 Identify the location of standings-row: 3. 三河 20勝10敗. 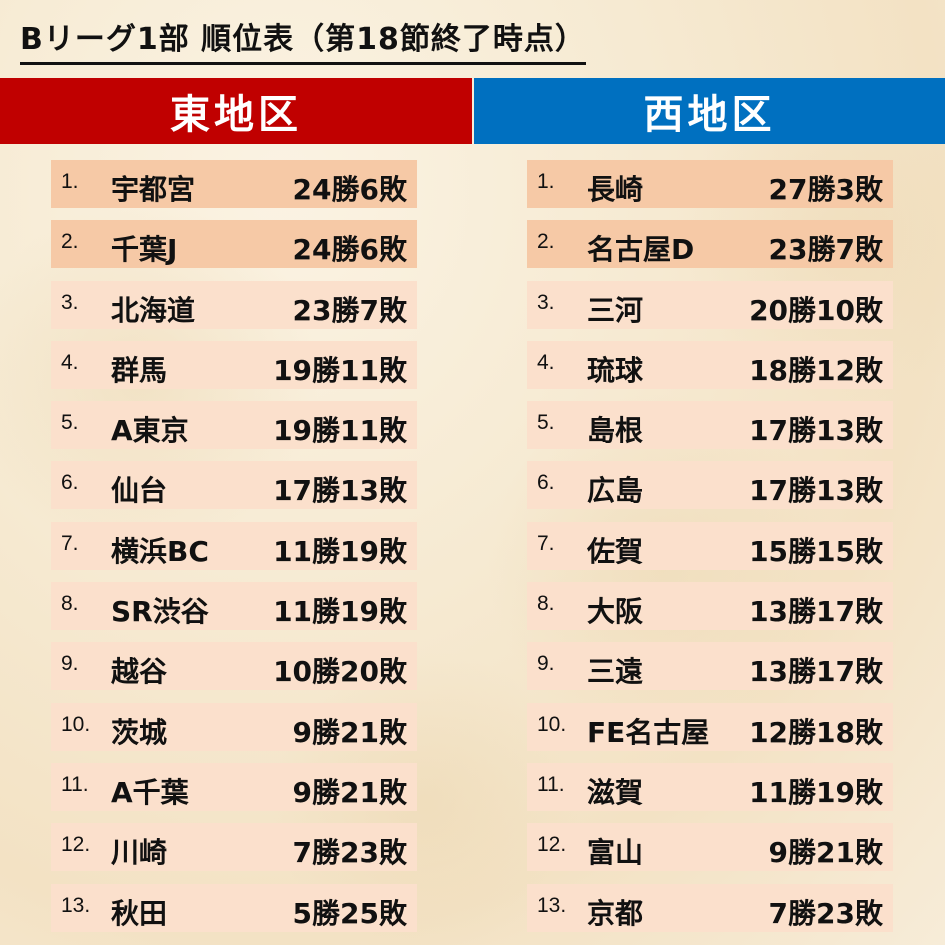
(710, 304).